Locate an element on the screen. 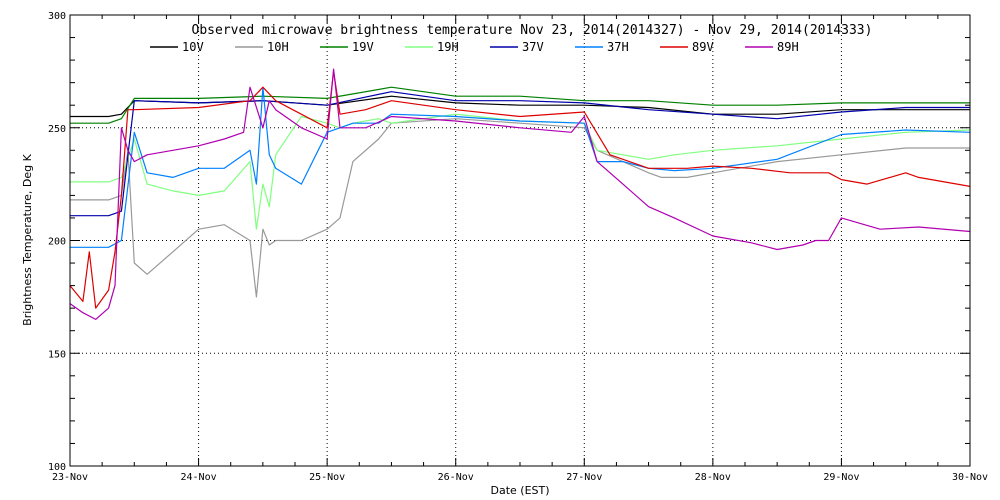  x-tick-label: 28-Nov is located at coordinates (713, 477).